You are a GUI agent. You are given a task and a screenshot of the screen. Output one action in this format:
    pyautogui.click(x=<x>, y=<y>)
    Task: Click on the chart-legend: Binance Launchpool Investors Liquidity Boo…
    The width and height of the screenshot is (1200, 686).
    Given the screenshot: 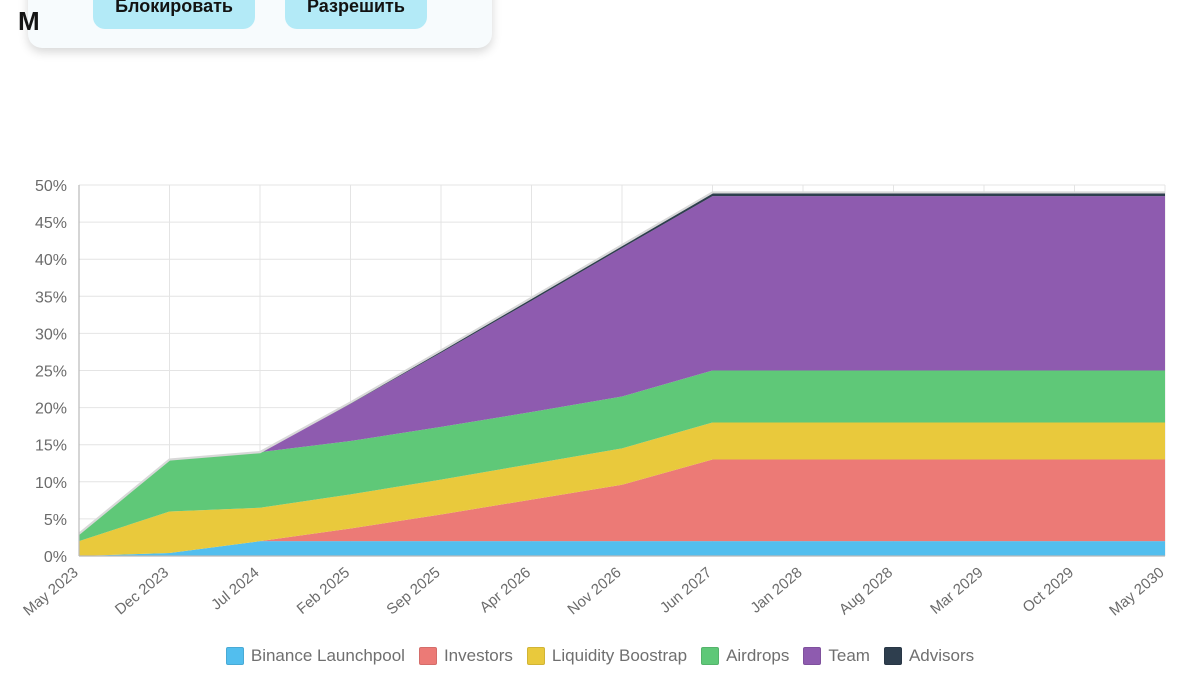 What is the action you would take?
    pyautogui.click(x=600, y=656)
    